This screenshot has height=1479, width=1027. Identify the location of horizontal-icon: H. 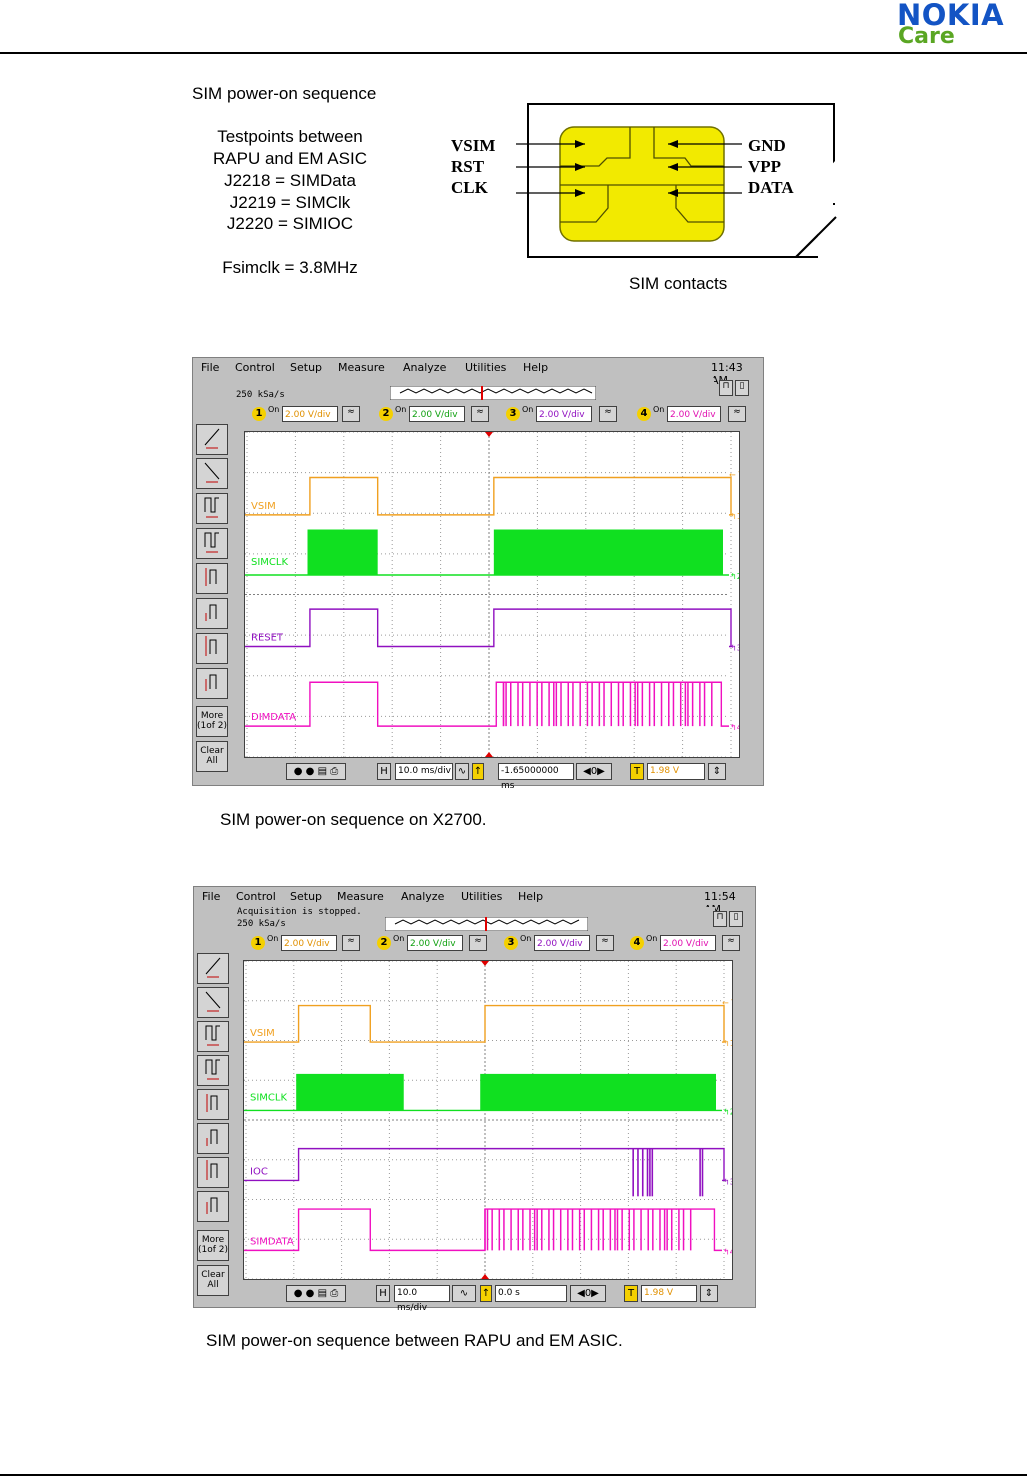
(384, 771).